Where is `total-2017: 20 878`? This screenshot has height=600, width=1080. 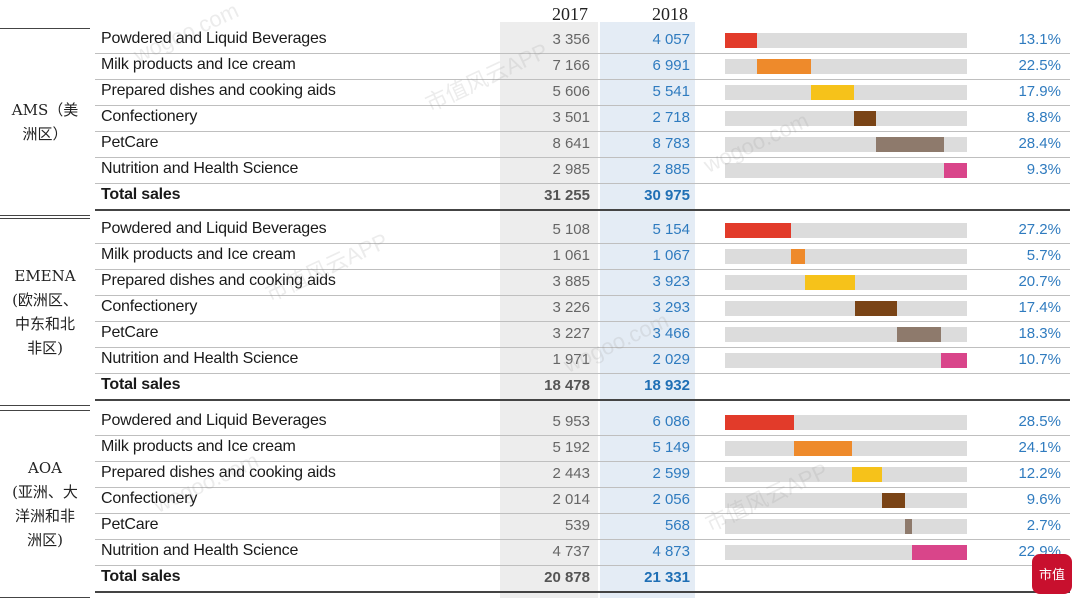
total-2017: 20 878 is located at coordinates (567, 577).